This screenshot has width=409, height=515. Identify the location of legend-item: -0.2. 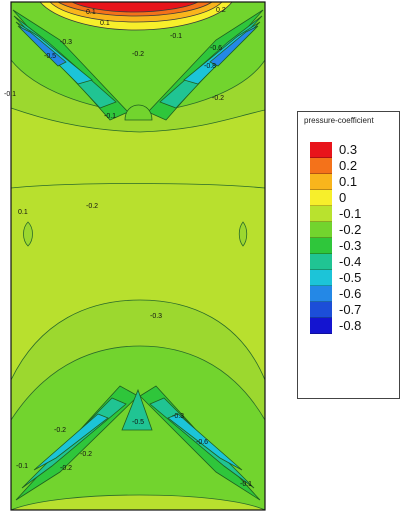
(355, 230).